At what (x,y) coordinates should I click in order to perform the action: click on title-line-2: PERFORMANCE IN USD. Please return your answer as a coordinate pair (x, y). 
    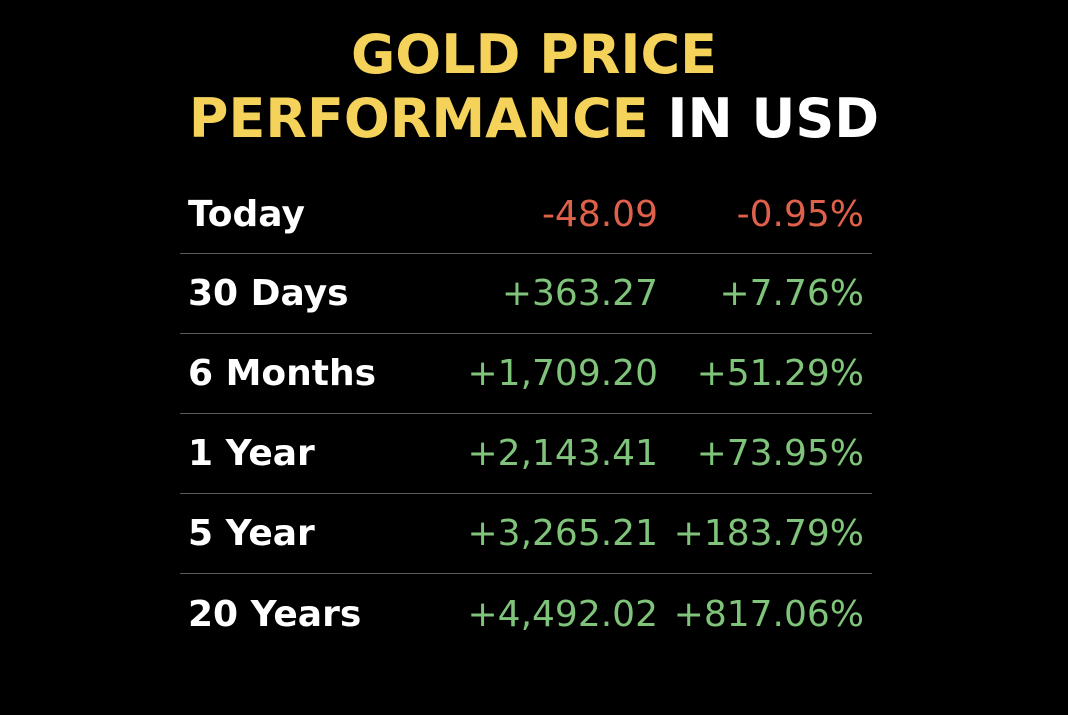
    Looking at the image, I should click on (534, 119).